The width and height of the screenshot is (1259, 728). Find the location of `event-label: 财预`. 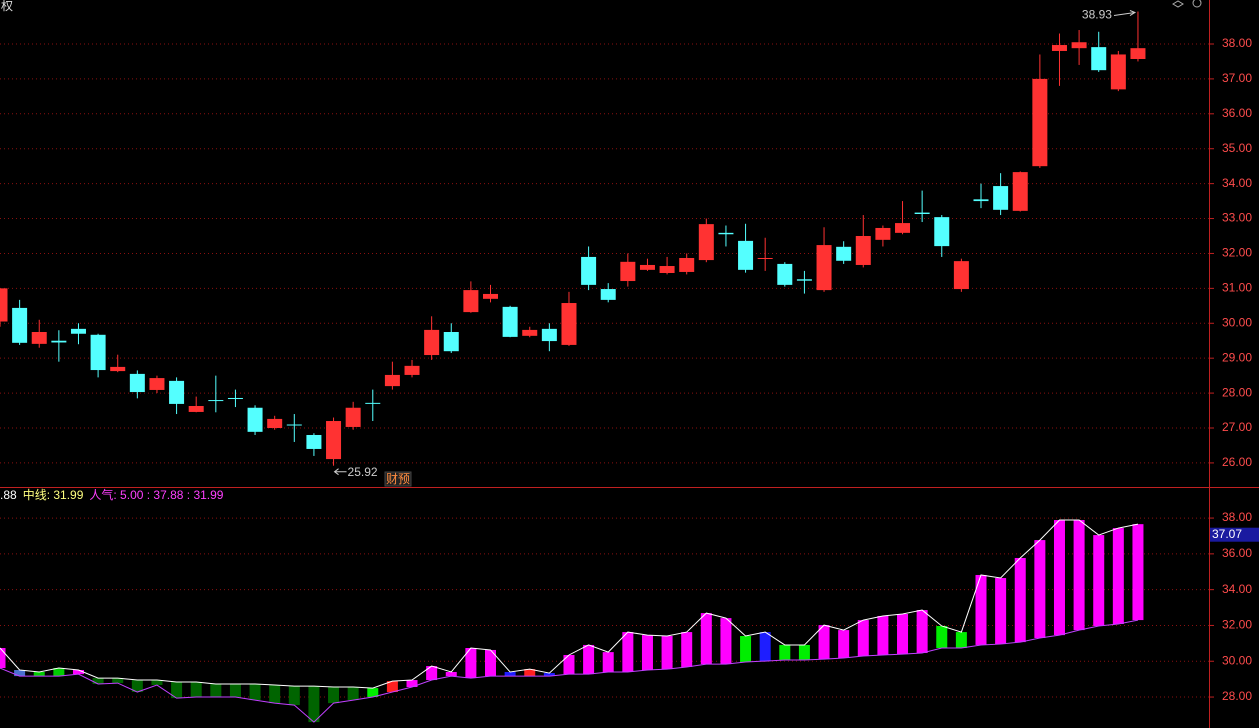

event-label: 财预 is located at coordinates (398, 479).